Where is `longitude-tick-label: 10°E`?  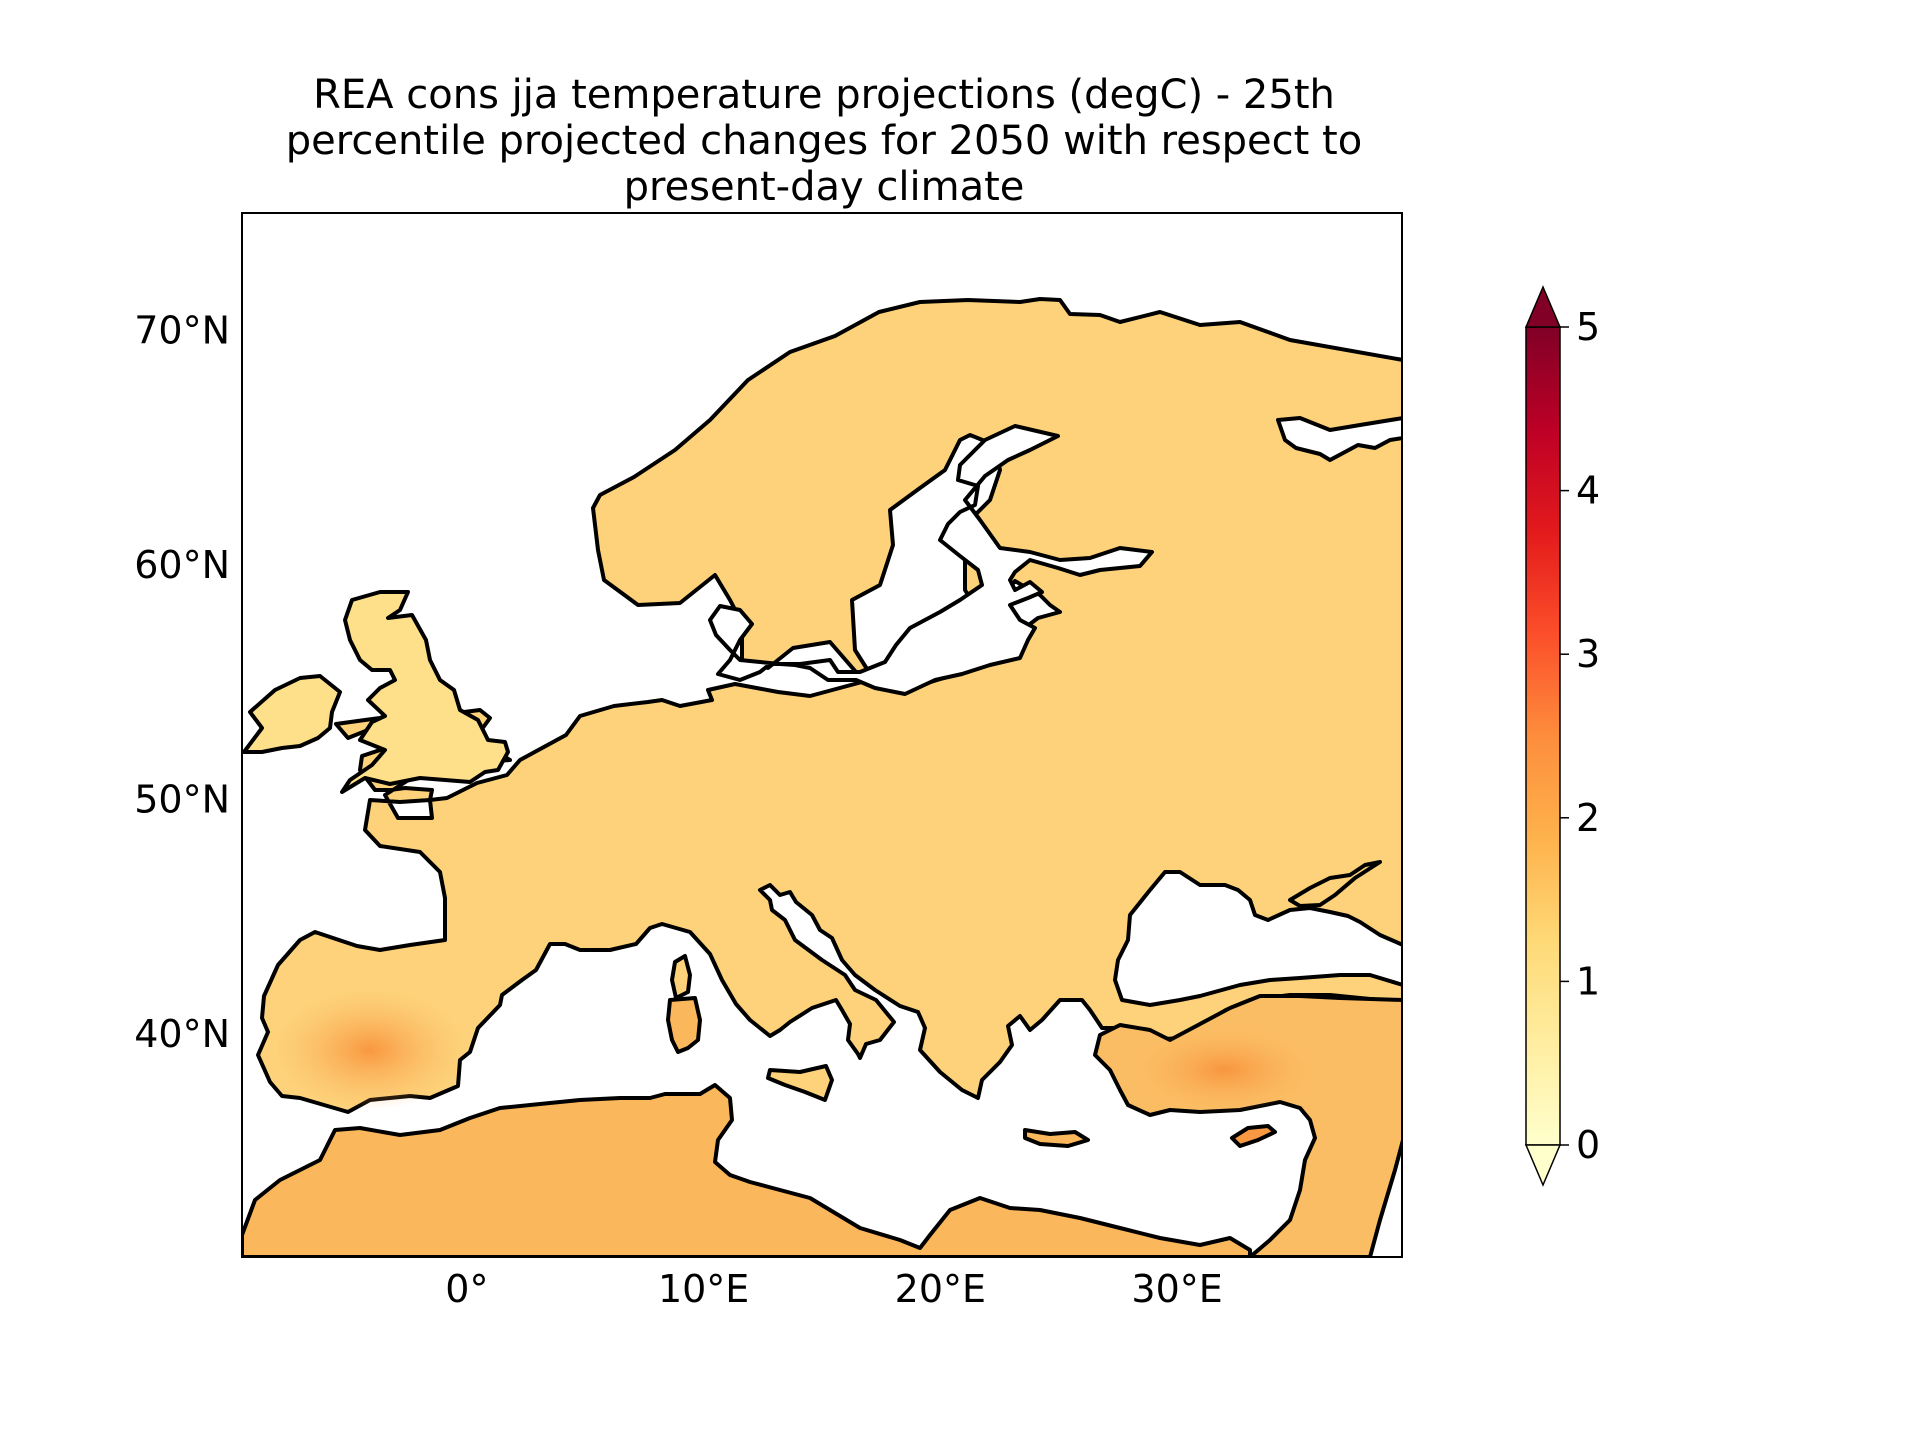 longitude-tick-label: 10°E is located at coordinates (703, 1289).